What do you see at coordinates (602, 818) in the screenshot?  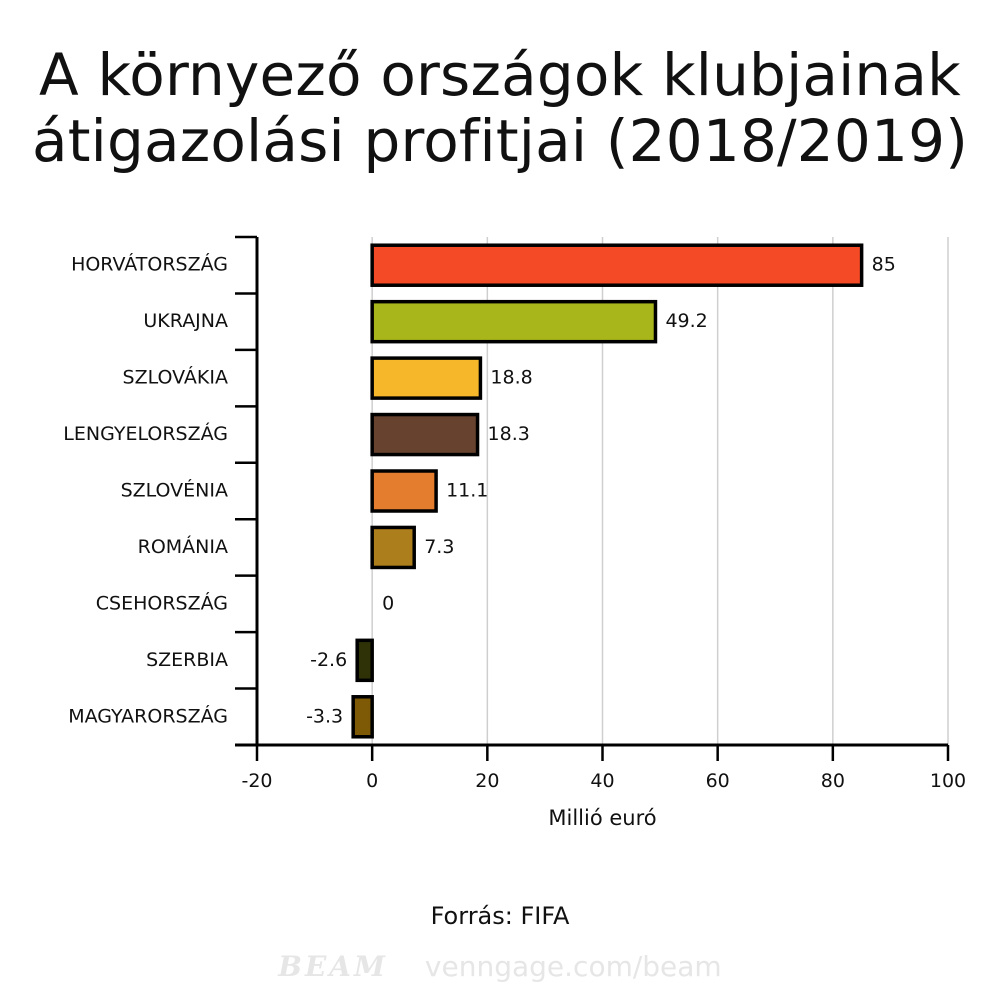 I see `x-axis-title: Millió euró` at bounding box center [602, 818].